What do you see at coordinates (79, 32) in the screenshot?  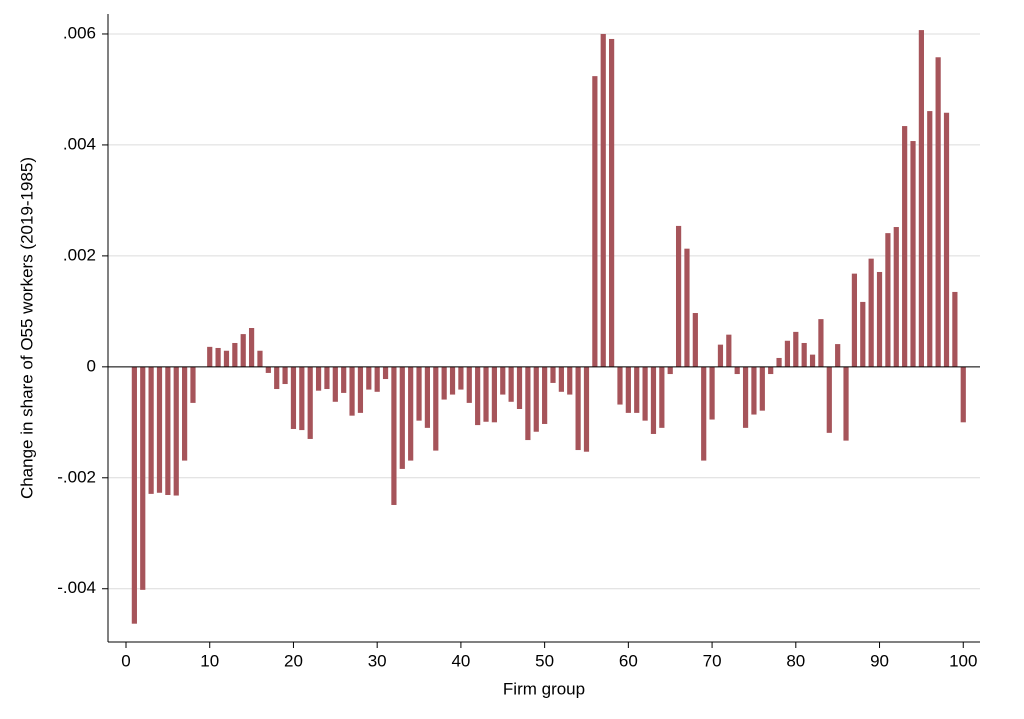 I see `y-tick-label: .006` at bounding box center [79, 32].